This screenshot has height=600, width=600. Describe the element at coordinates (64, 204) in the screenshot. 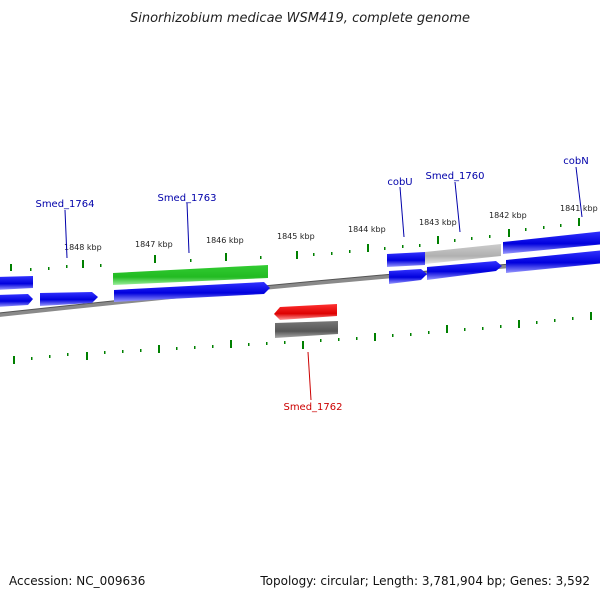

I see `gene-label-smed-1764: Smed_1764` at that location.